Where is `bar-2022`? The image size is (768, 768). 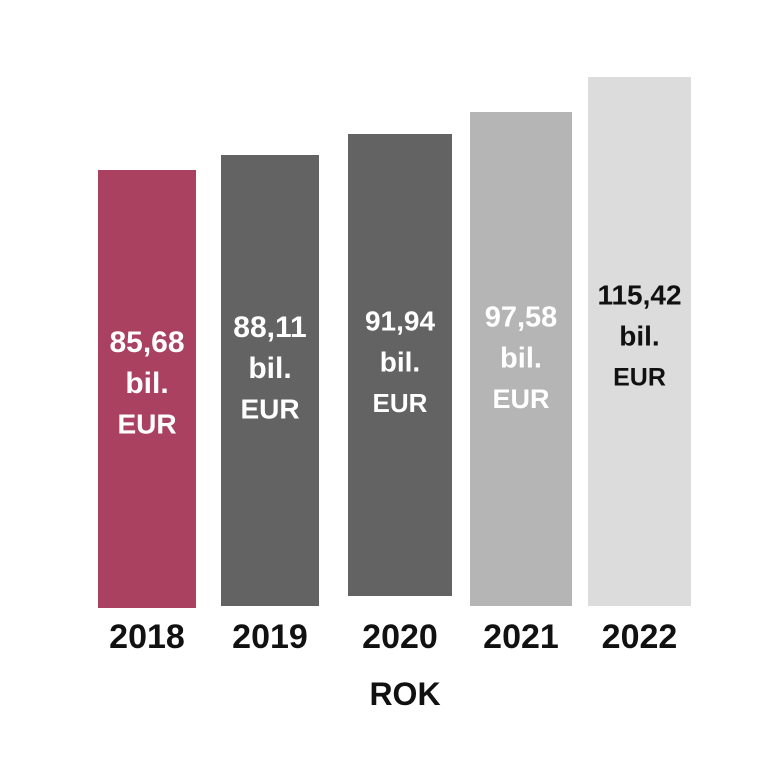 bar-2022 is located at coordinates (639, 341).